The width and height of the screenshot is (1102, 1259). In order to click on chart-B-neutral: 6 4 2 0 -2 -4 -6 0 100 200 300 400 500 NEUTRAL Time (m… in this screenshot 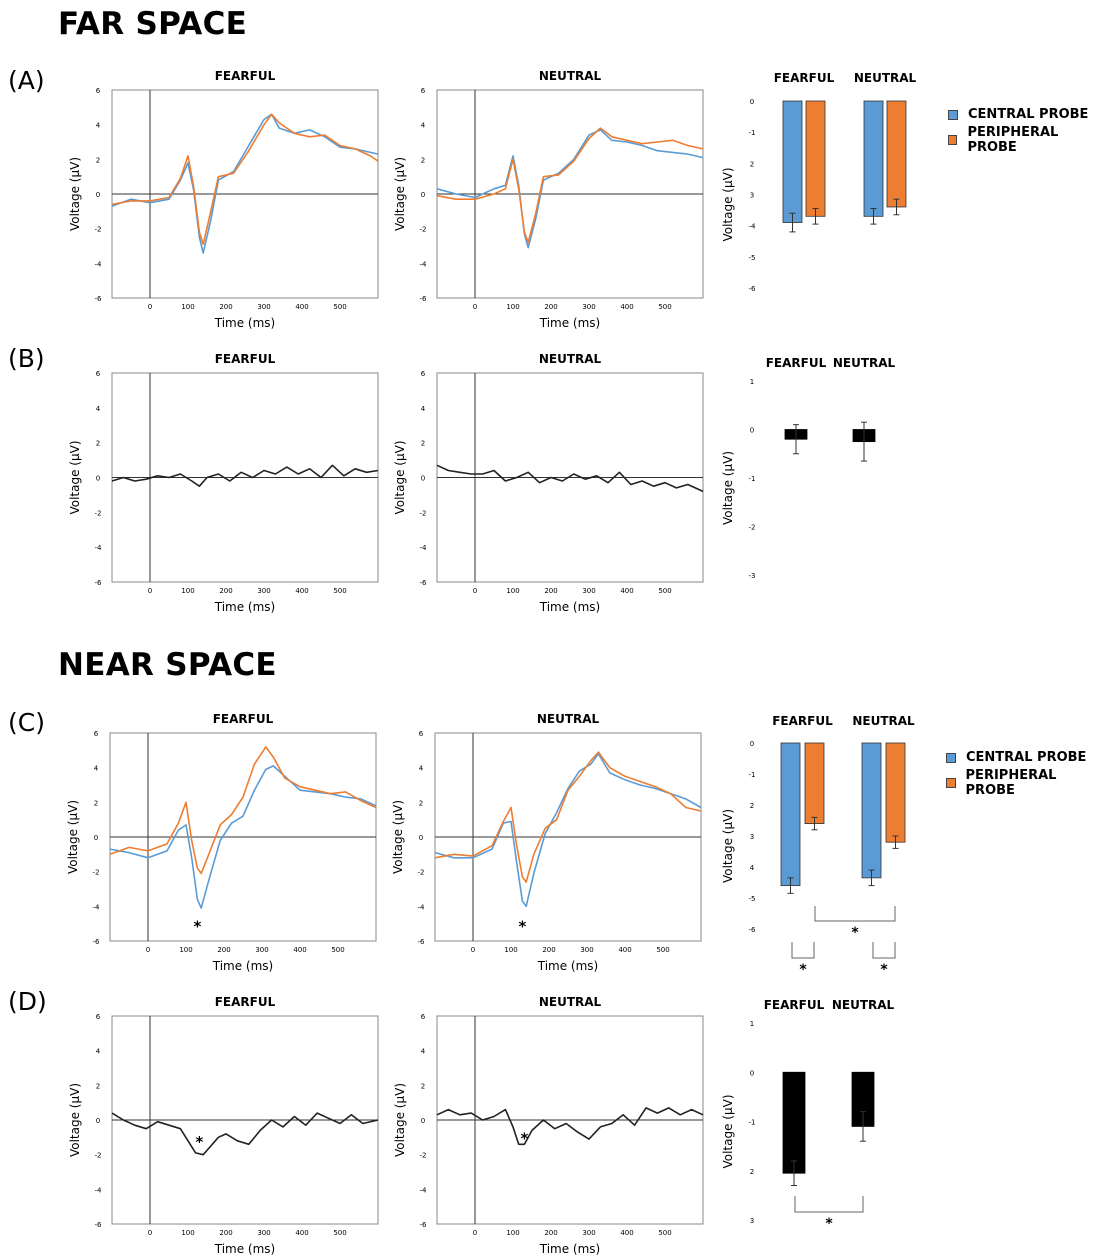, I will do `click(548, 483)`.